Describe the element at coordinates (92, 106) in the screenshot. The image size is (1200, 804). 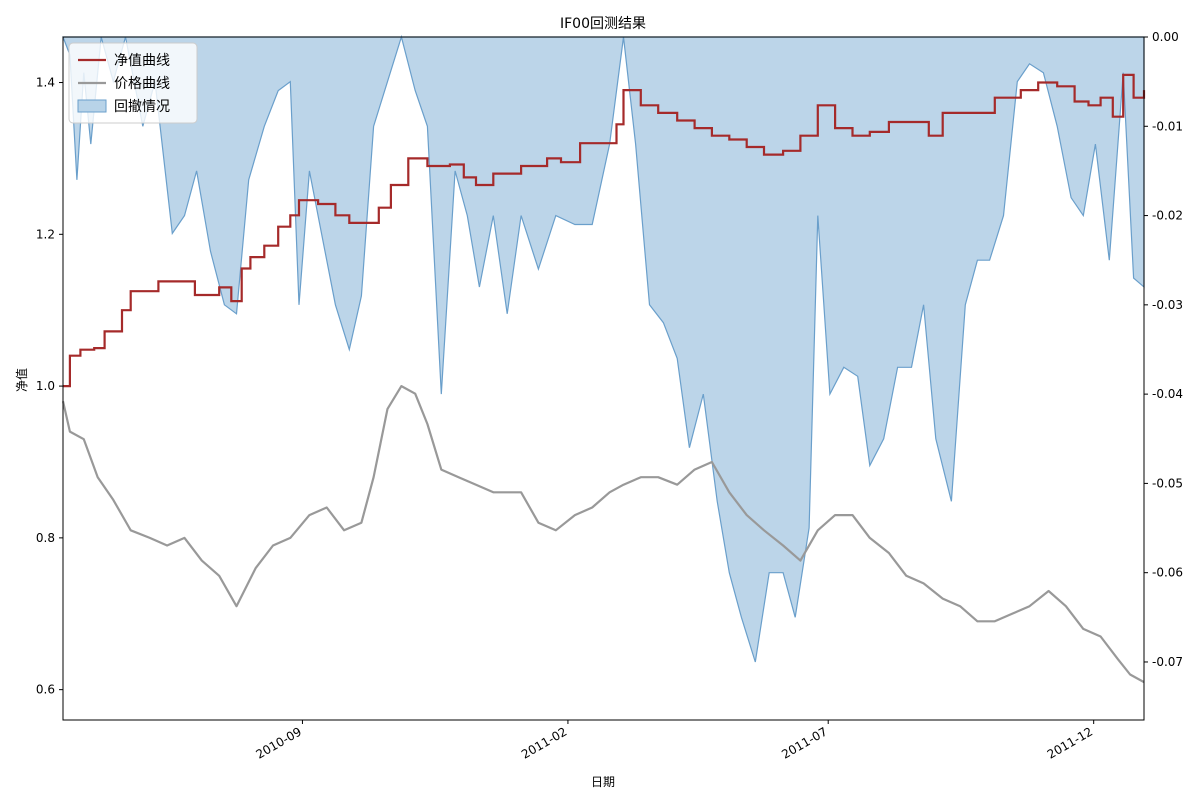
I see `legend-swatch` at that location.